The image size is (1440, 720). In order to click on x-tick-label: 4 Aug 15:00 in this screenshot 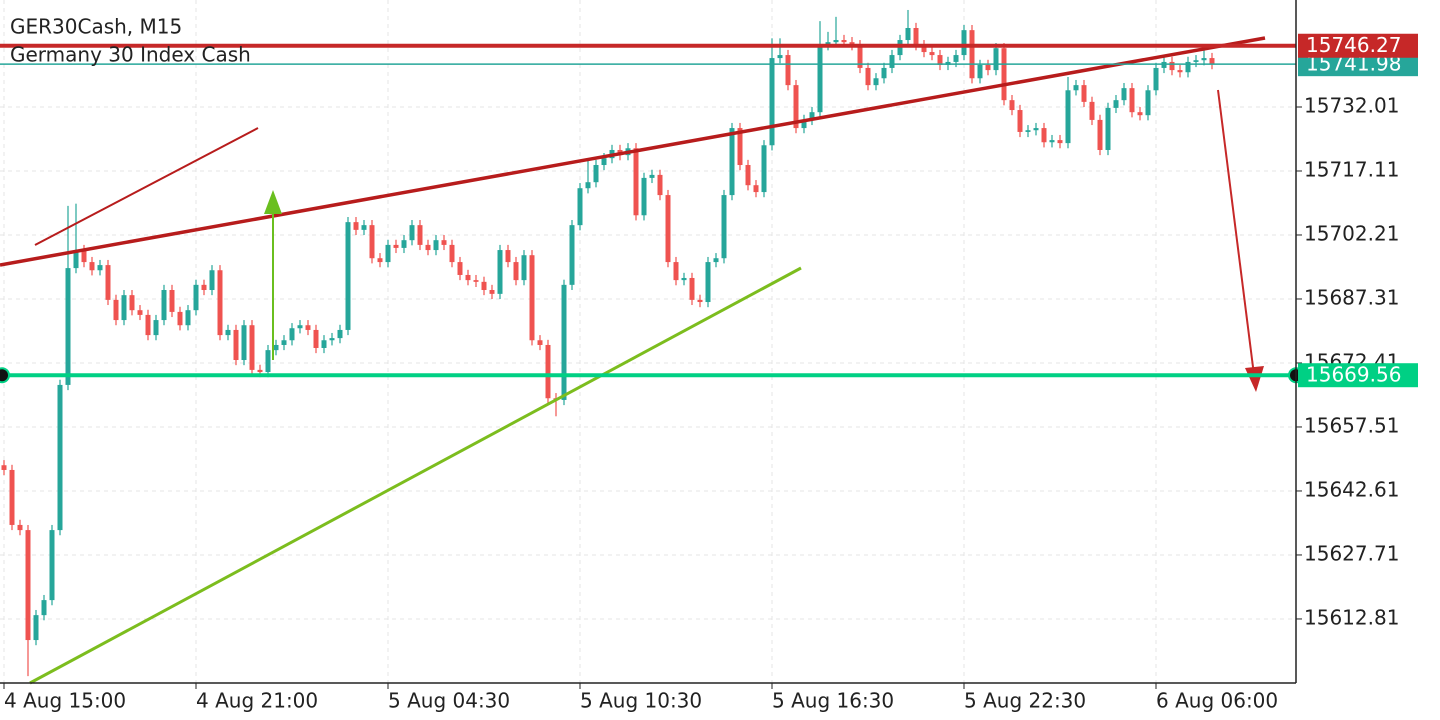, I will do `click(65, 701)`.